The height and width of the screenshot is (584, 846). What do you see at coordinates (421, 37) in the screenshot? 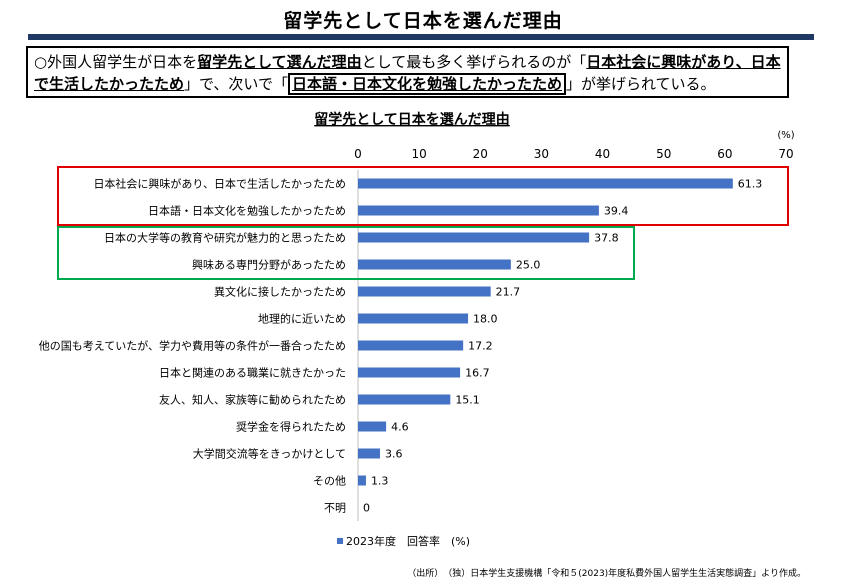
I see `title-underline` at bounding box center [421, 37].